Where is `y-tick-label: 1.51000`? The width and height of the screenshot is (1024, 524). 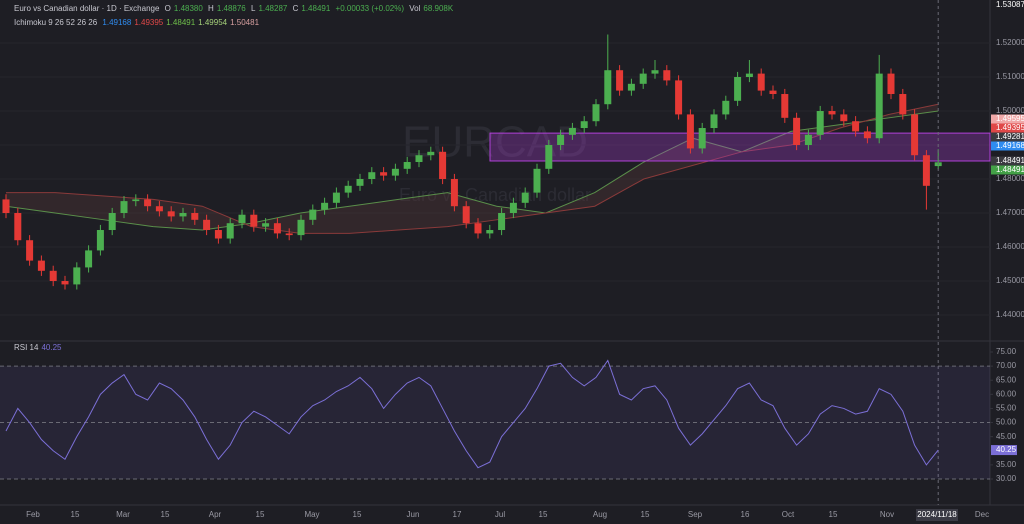
y-tick-label: 1.51000 is located at coordinates (1010, 76).